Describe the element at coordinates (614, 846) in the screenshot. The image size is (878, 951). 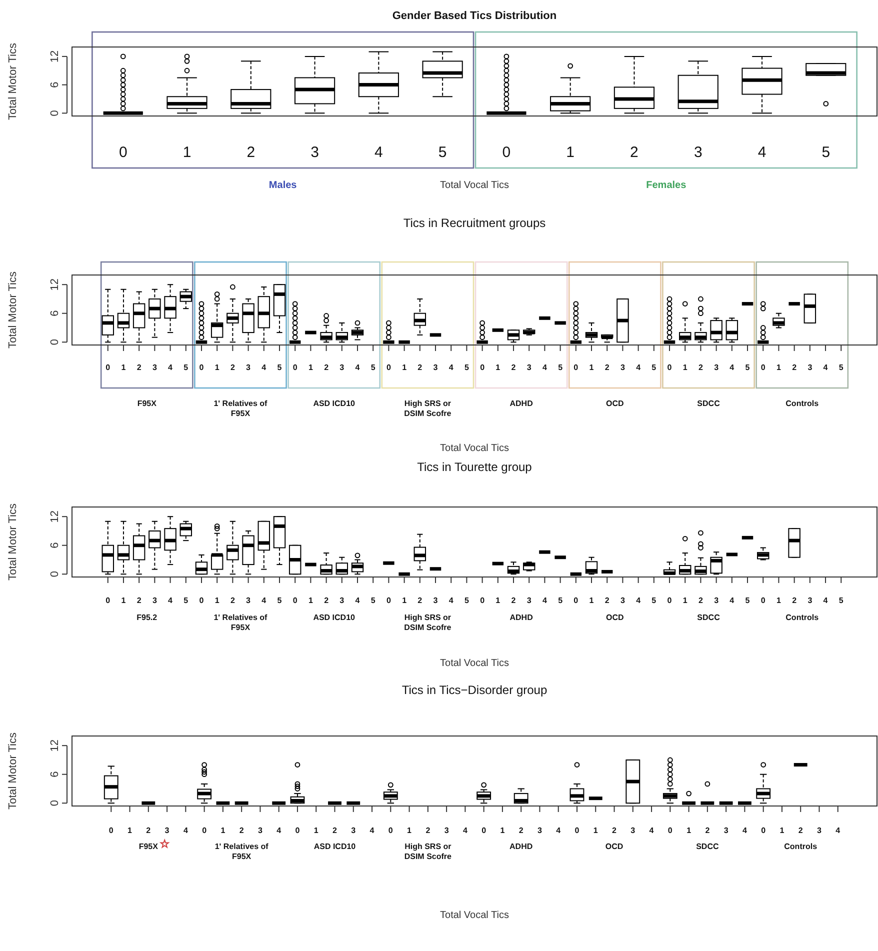
I see `text: OCD` at that location.